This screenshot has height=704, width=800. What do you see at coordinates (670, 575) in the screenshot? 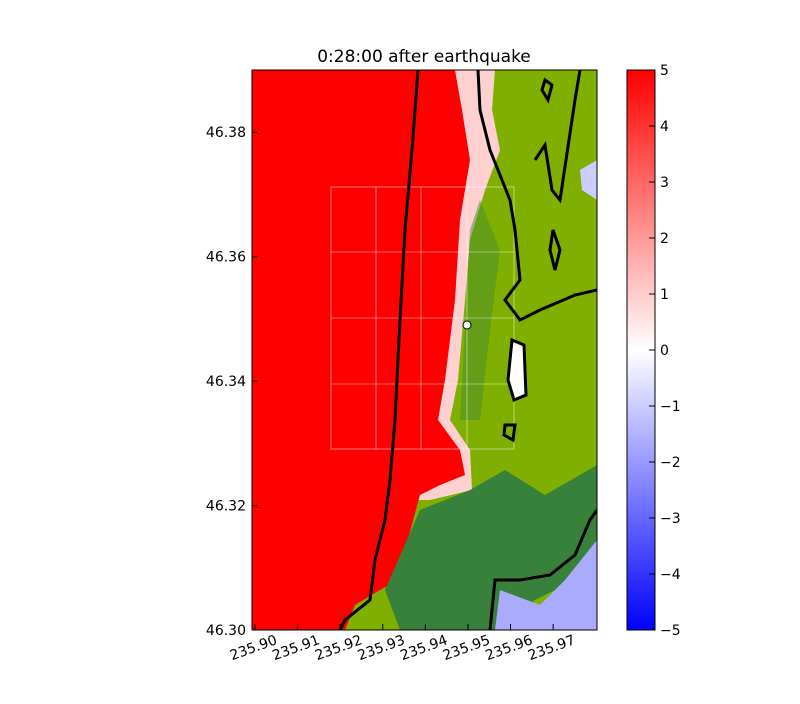
I see `colorbar-tick-label: −4` at bounding box center [670, 575].